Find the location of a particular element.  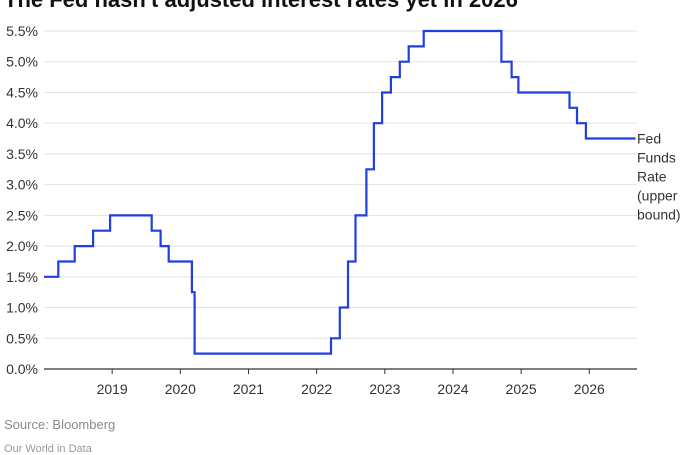

y-tick-label: 3.0% is located at coordinates (22, 185).